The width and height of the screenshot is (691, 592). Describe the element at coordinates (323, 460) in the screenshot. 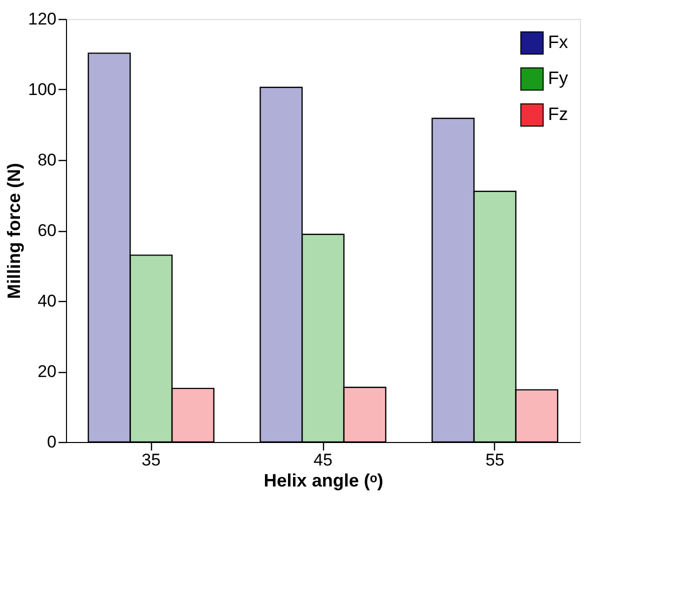

I see `x-tick-label: 45` at that location.